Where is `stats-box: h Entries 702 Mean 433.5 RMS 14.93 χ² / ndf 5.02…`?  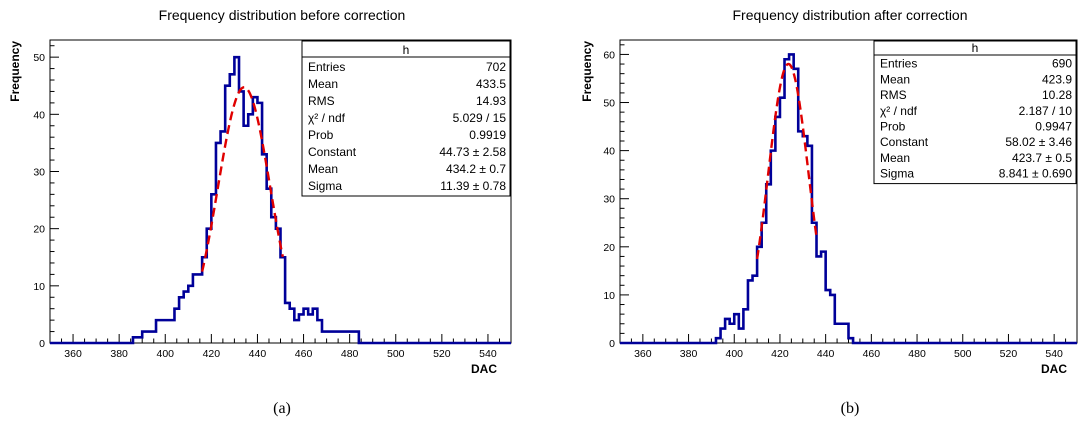 stats-box: h Entries 702 Mean 433.5 RMS 14.93 χ² / ndf 5.02… is located at coordinates (406, 118).